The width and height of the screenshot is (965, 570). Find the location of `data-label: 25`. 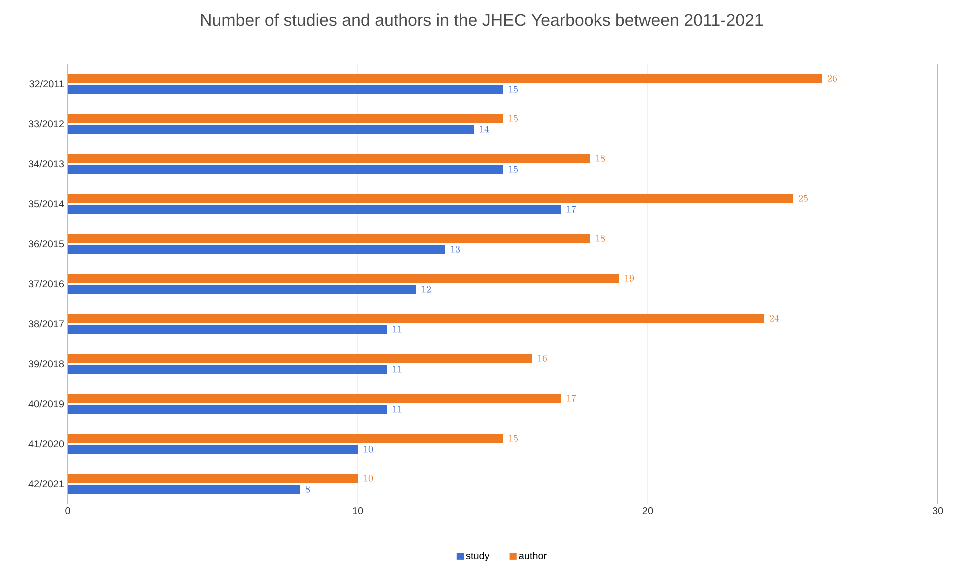

data-label: 25 is located at coordinates (803, 198).